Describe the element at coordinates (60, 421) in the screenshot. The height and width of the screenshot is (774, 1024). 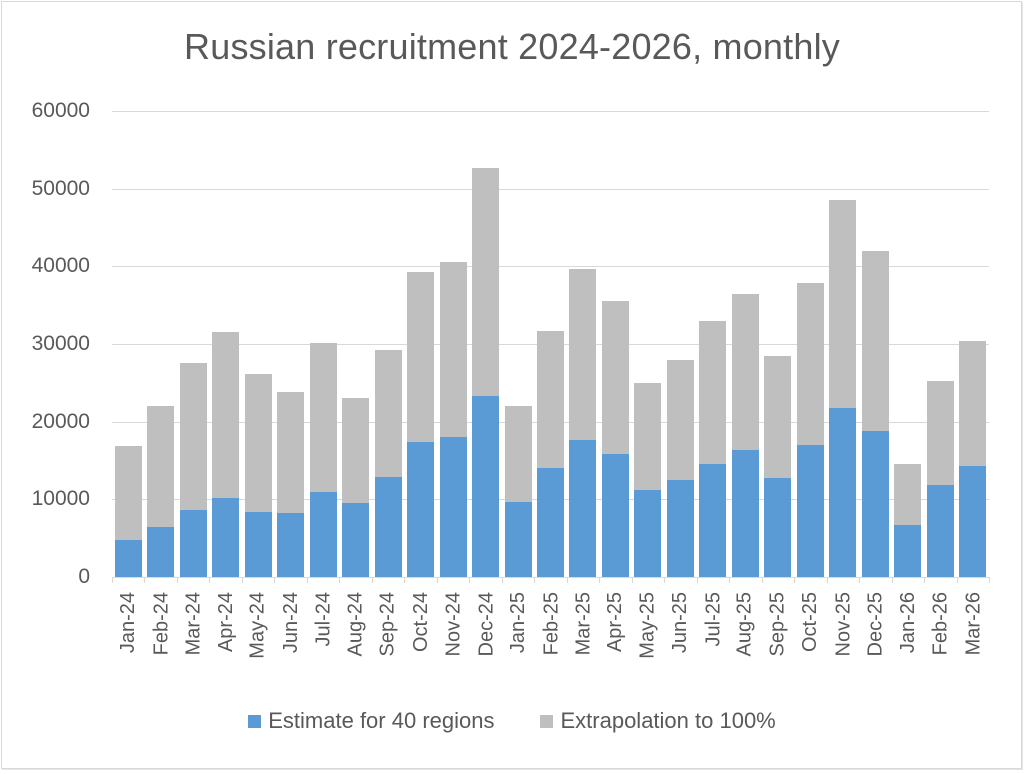
I see `y-tick-label: 20000` at that location.